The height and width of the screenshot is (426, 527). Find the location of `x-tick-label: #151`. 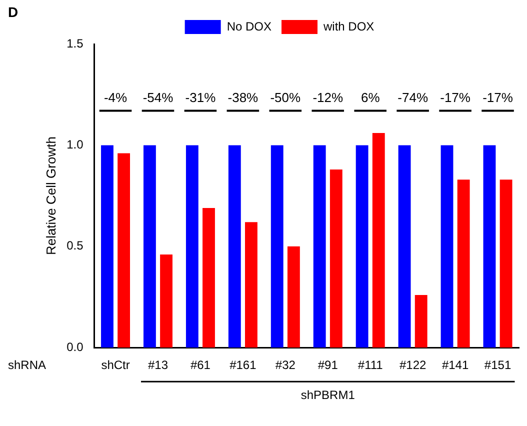

x-tick-label: #151 is located at coordinates (498, 365).